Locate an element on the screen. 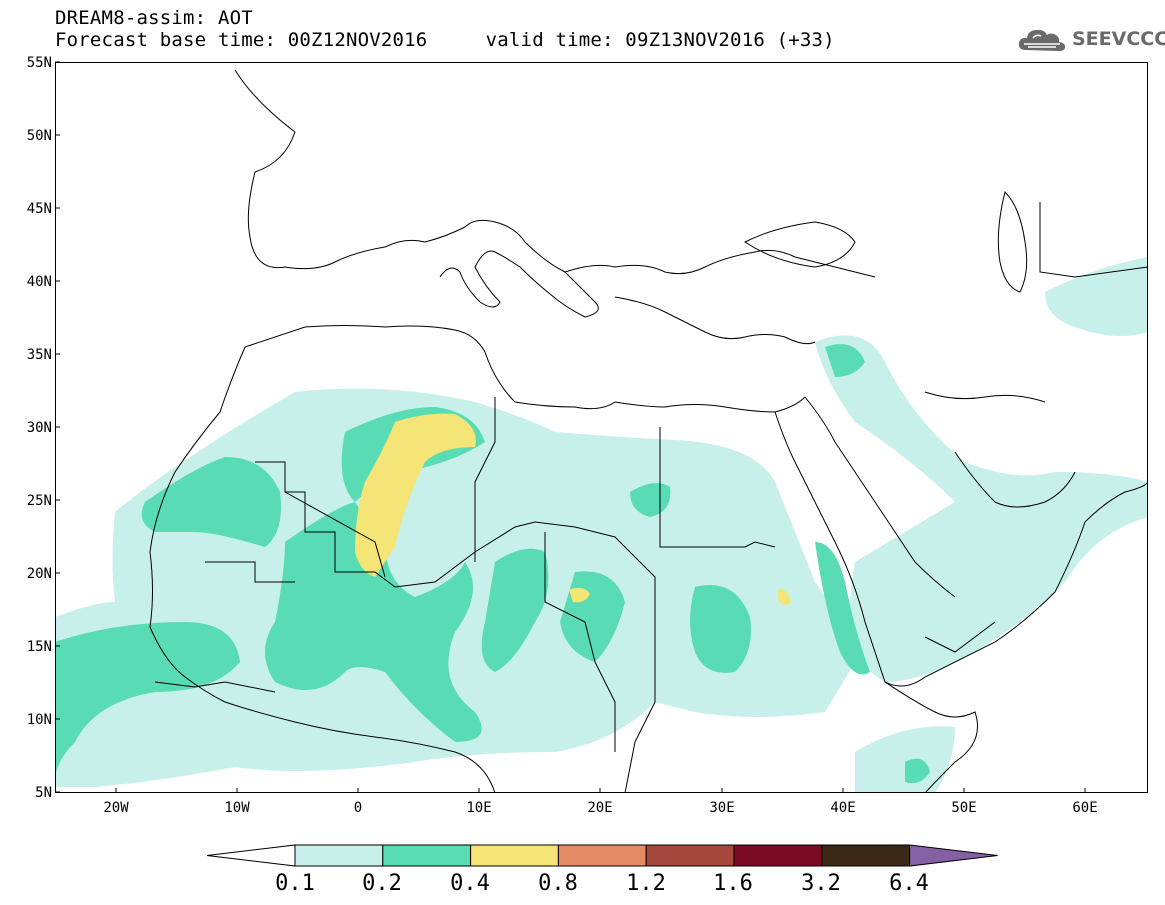 The width and height of the screenshot is (1165, 905). colorbar-label: 6.4 is located at coordinates (909, 883).